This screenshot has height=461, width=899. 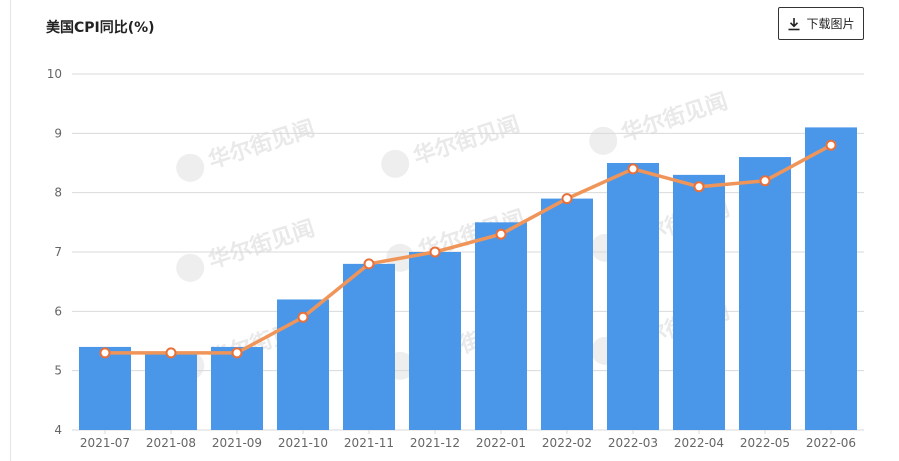 I want to click on y-tick-label: 8, so click(x=58, y=193).